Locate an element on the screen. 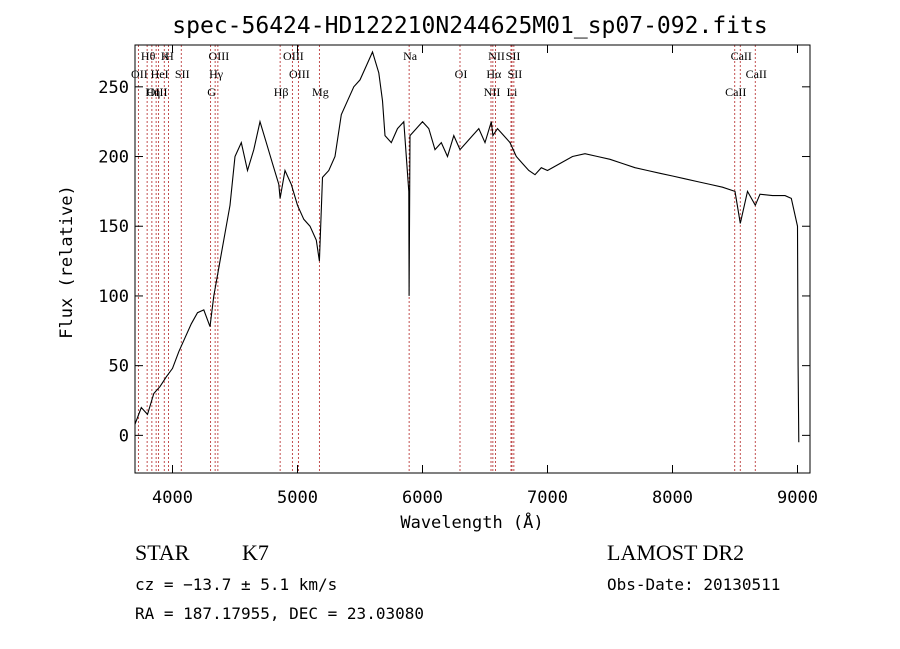  line-marker-label: Li is located at coordinates (512, 92).